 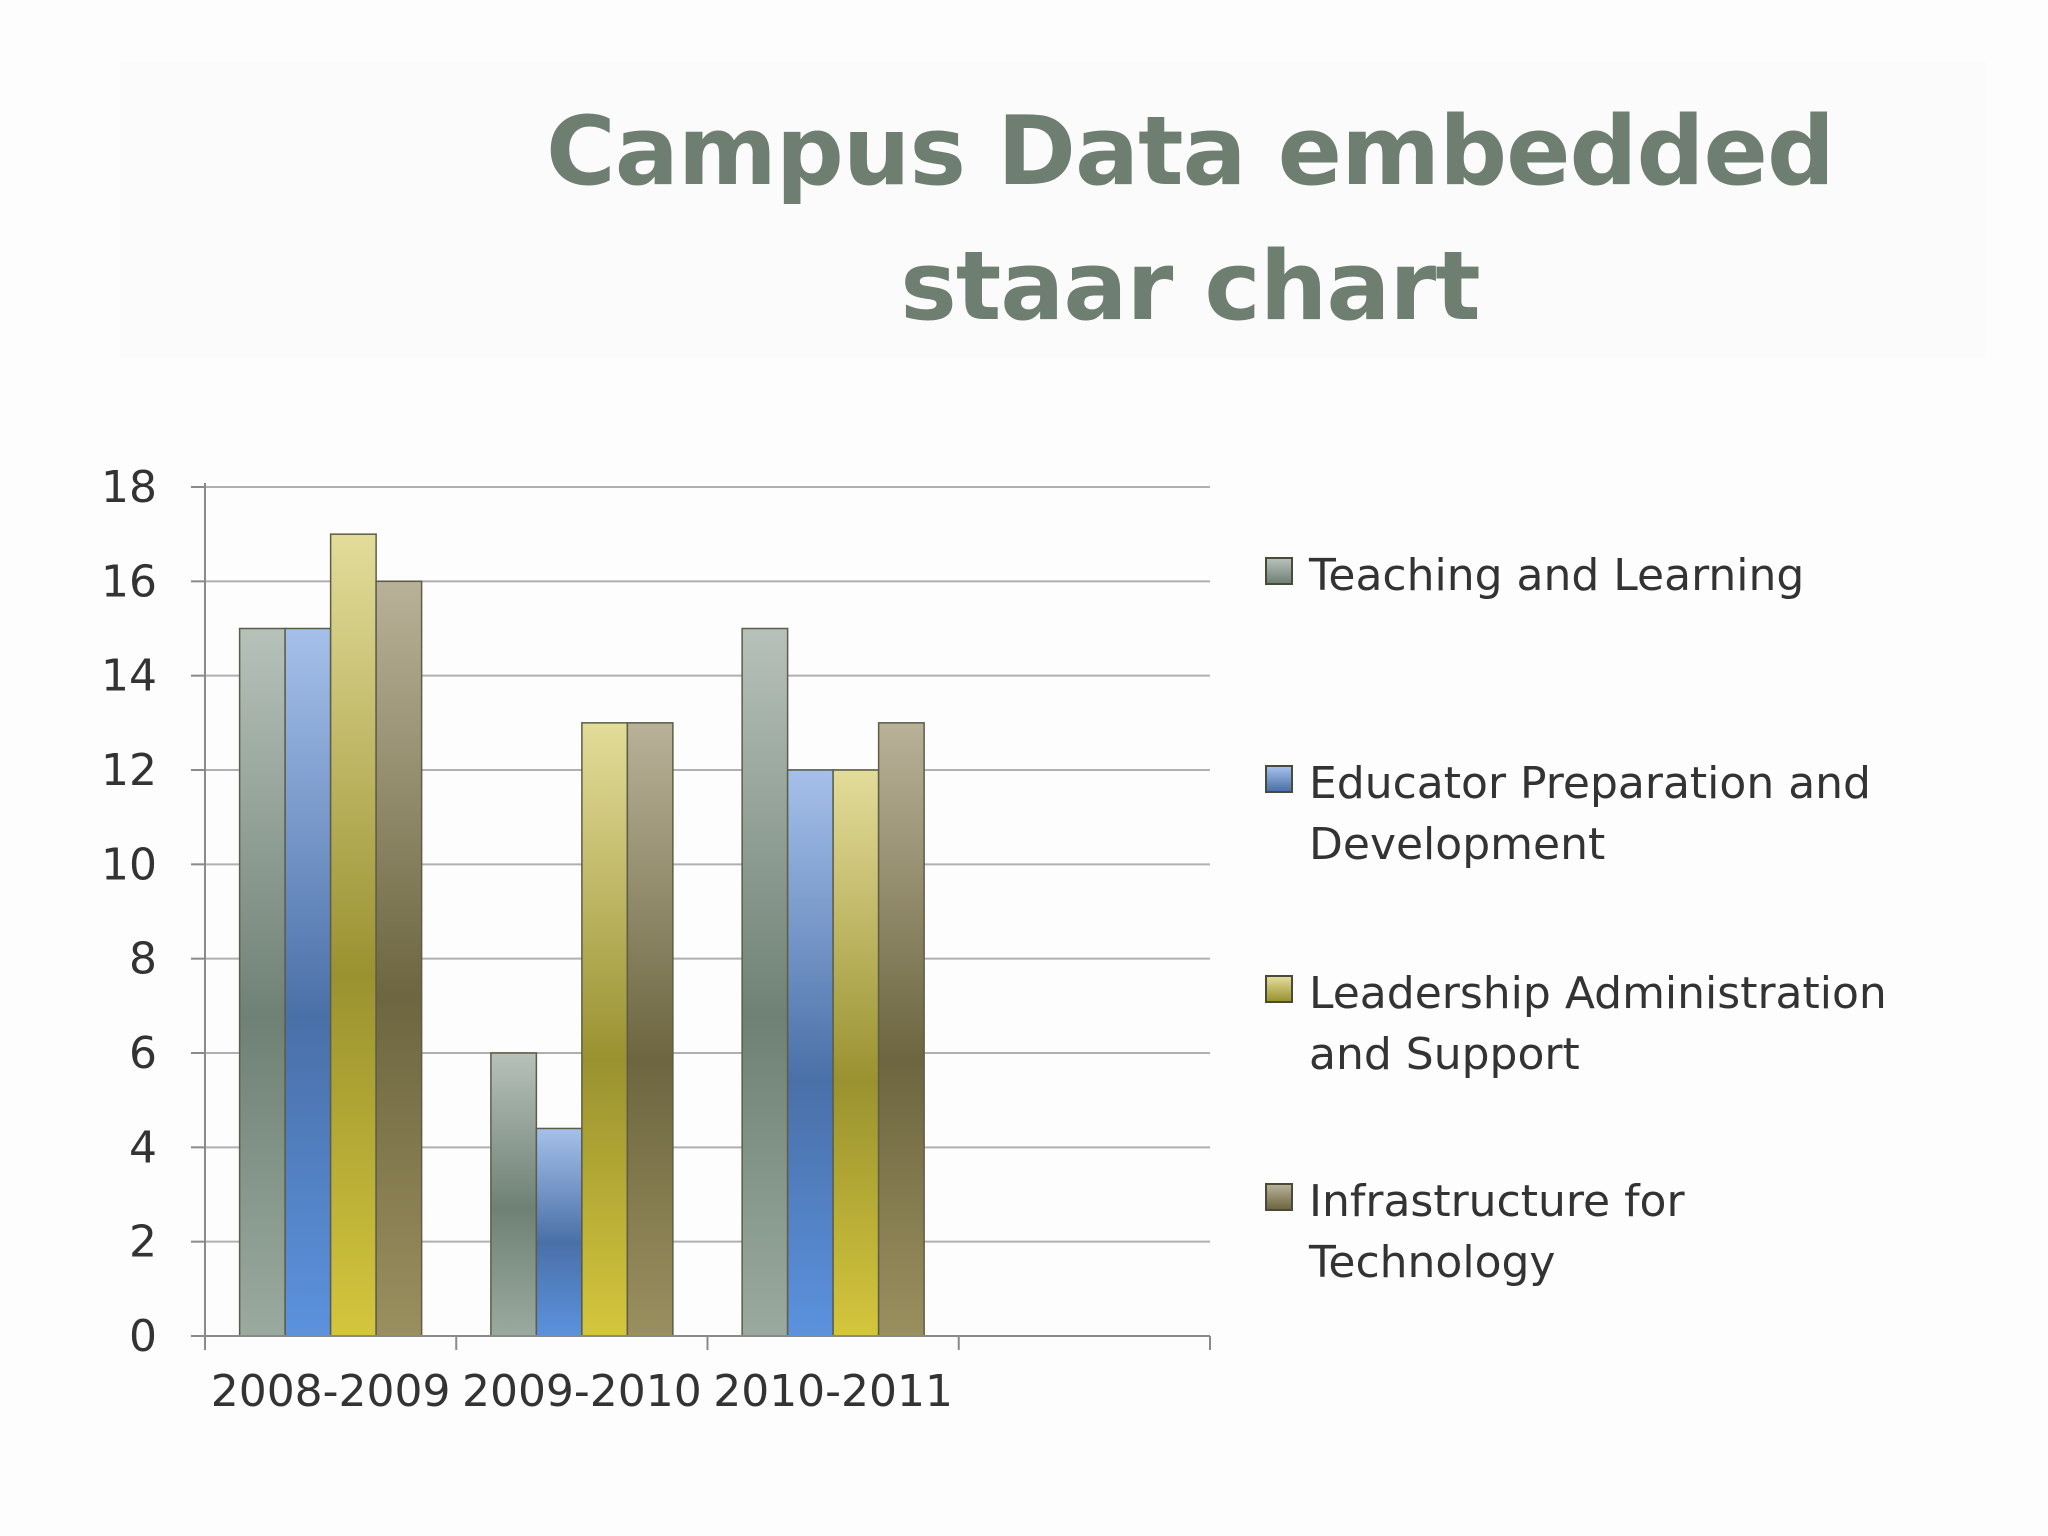 What do you see at coordinates (1557, 575) in the screenshot?
I see `legend-label: Teaching and Learning` at bounding box center [1557, 575].